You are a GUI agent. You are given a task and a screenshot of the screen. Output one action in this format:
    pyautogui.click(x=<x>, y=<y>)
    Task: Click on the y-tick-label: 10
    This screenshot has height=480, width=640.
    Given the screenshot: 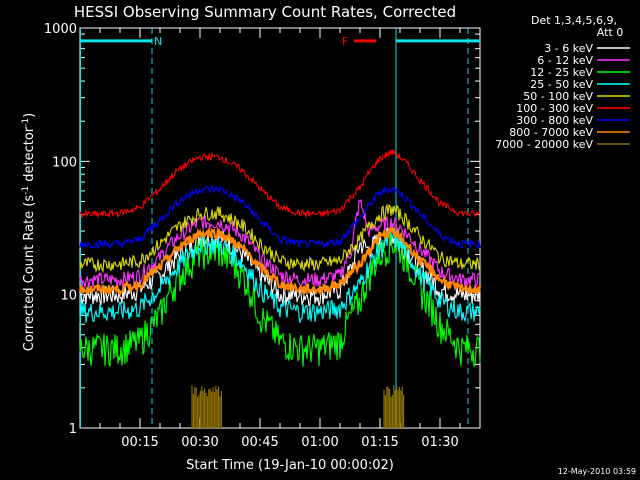 What is the action you would take?
    pyautogui.click(x=68, y=296)
    